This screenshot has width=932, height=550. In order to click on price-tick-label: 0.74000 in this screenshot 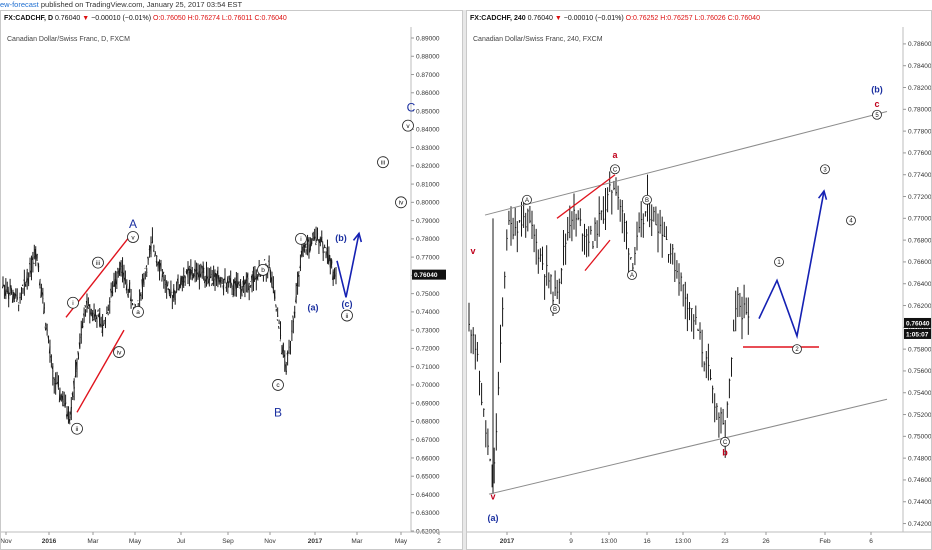, I will do `click(428, 312)`.